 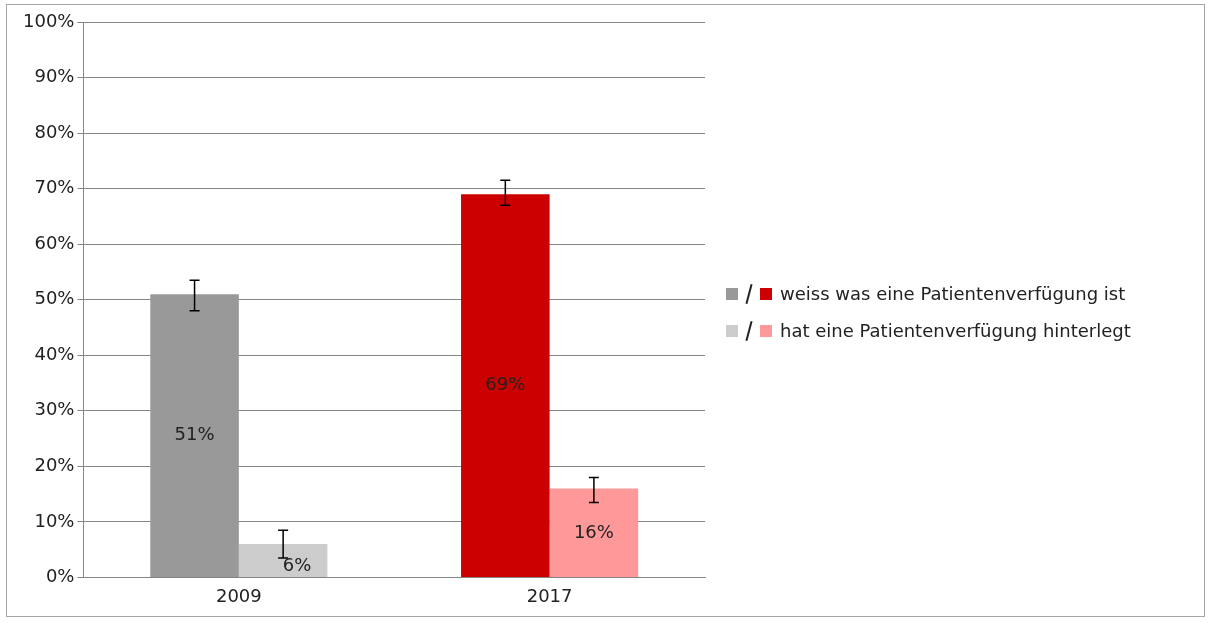 I want to click on legend-label: weiss was eine Patientenverfügung ist, so click(x=953, y=293).